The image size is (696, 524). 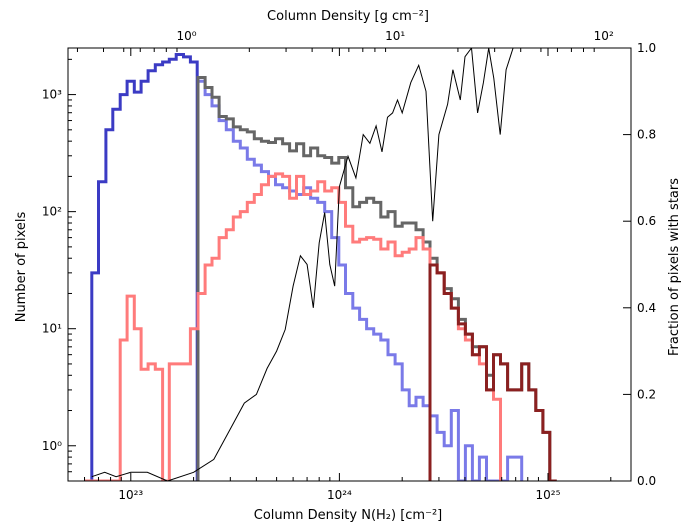 I want to click on y-tick-label: 10³, so click(x=52, y=95).